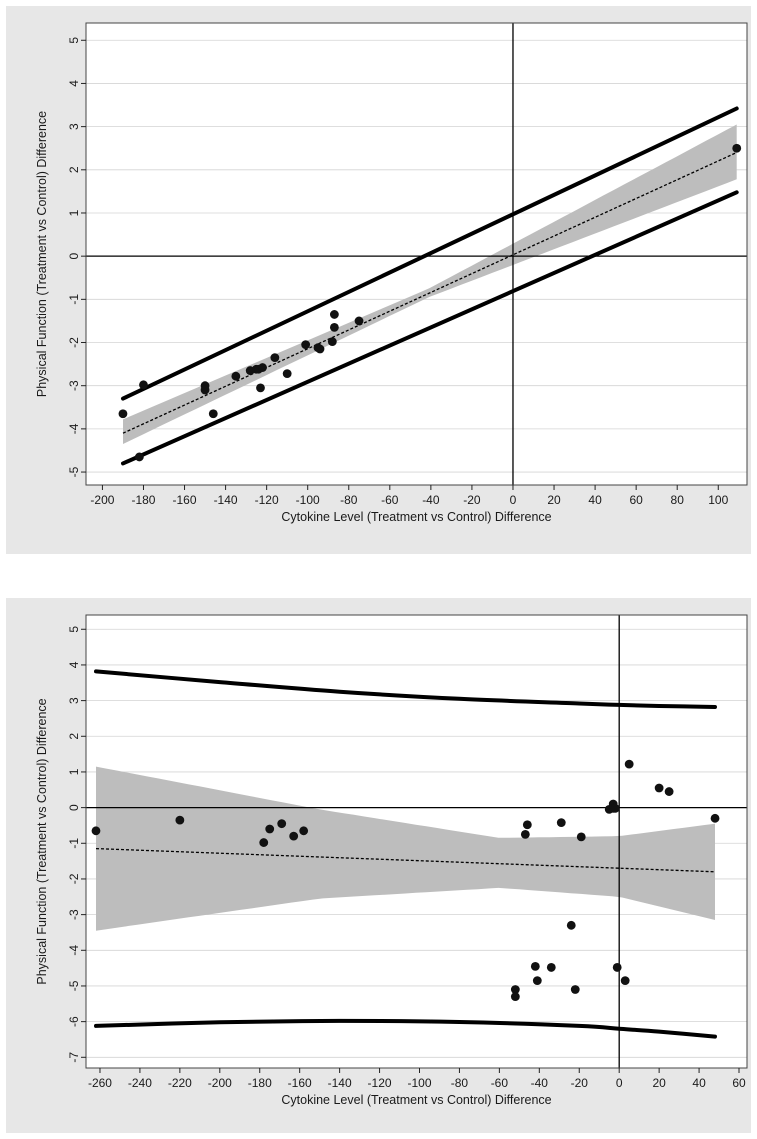 The height and width of the screenshot is (1139, 757). I want to click on y-tick-label: 2, so click(74, 736).